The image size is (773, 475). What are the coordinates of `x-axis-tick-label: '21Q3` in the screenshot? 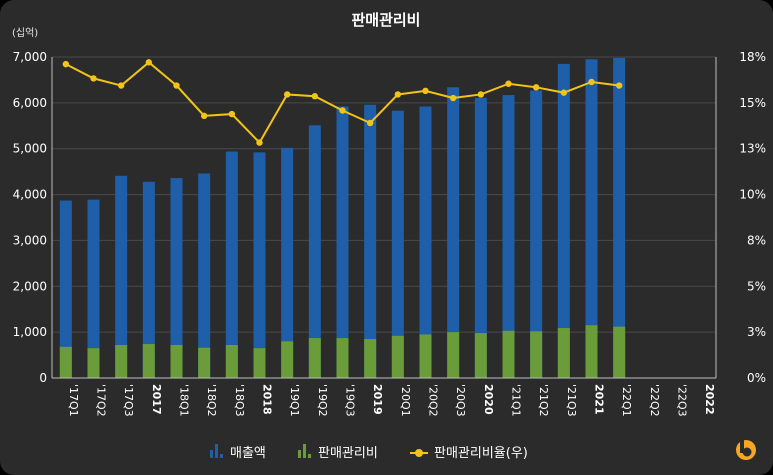 It's located at (571, 400).